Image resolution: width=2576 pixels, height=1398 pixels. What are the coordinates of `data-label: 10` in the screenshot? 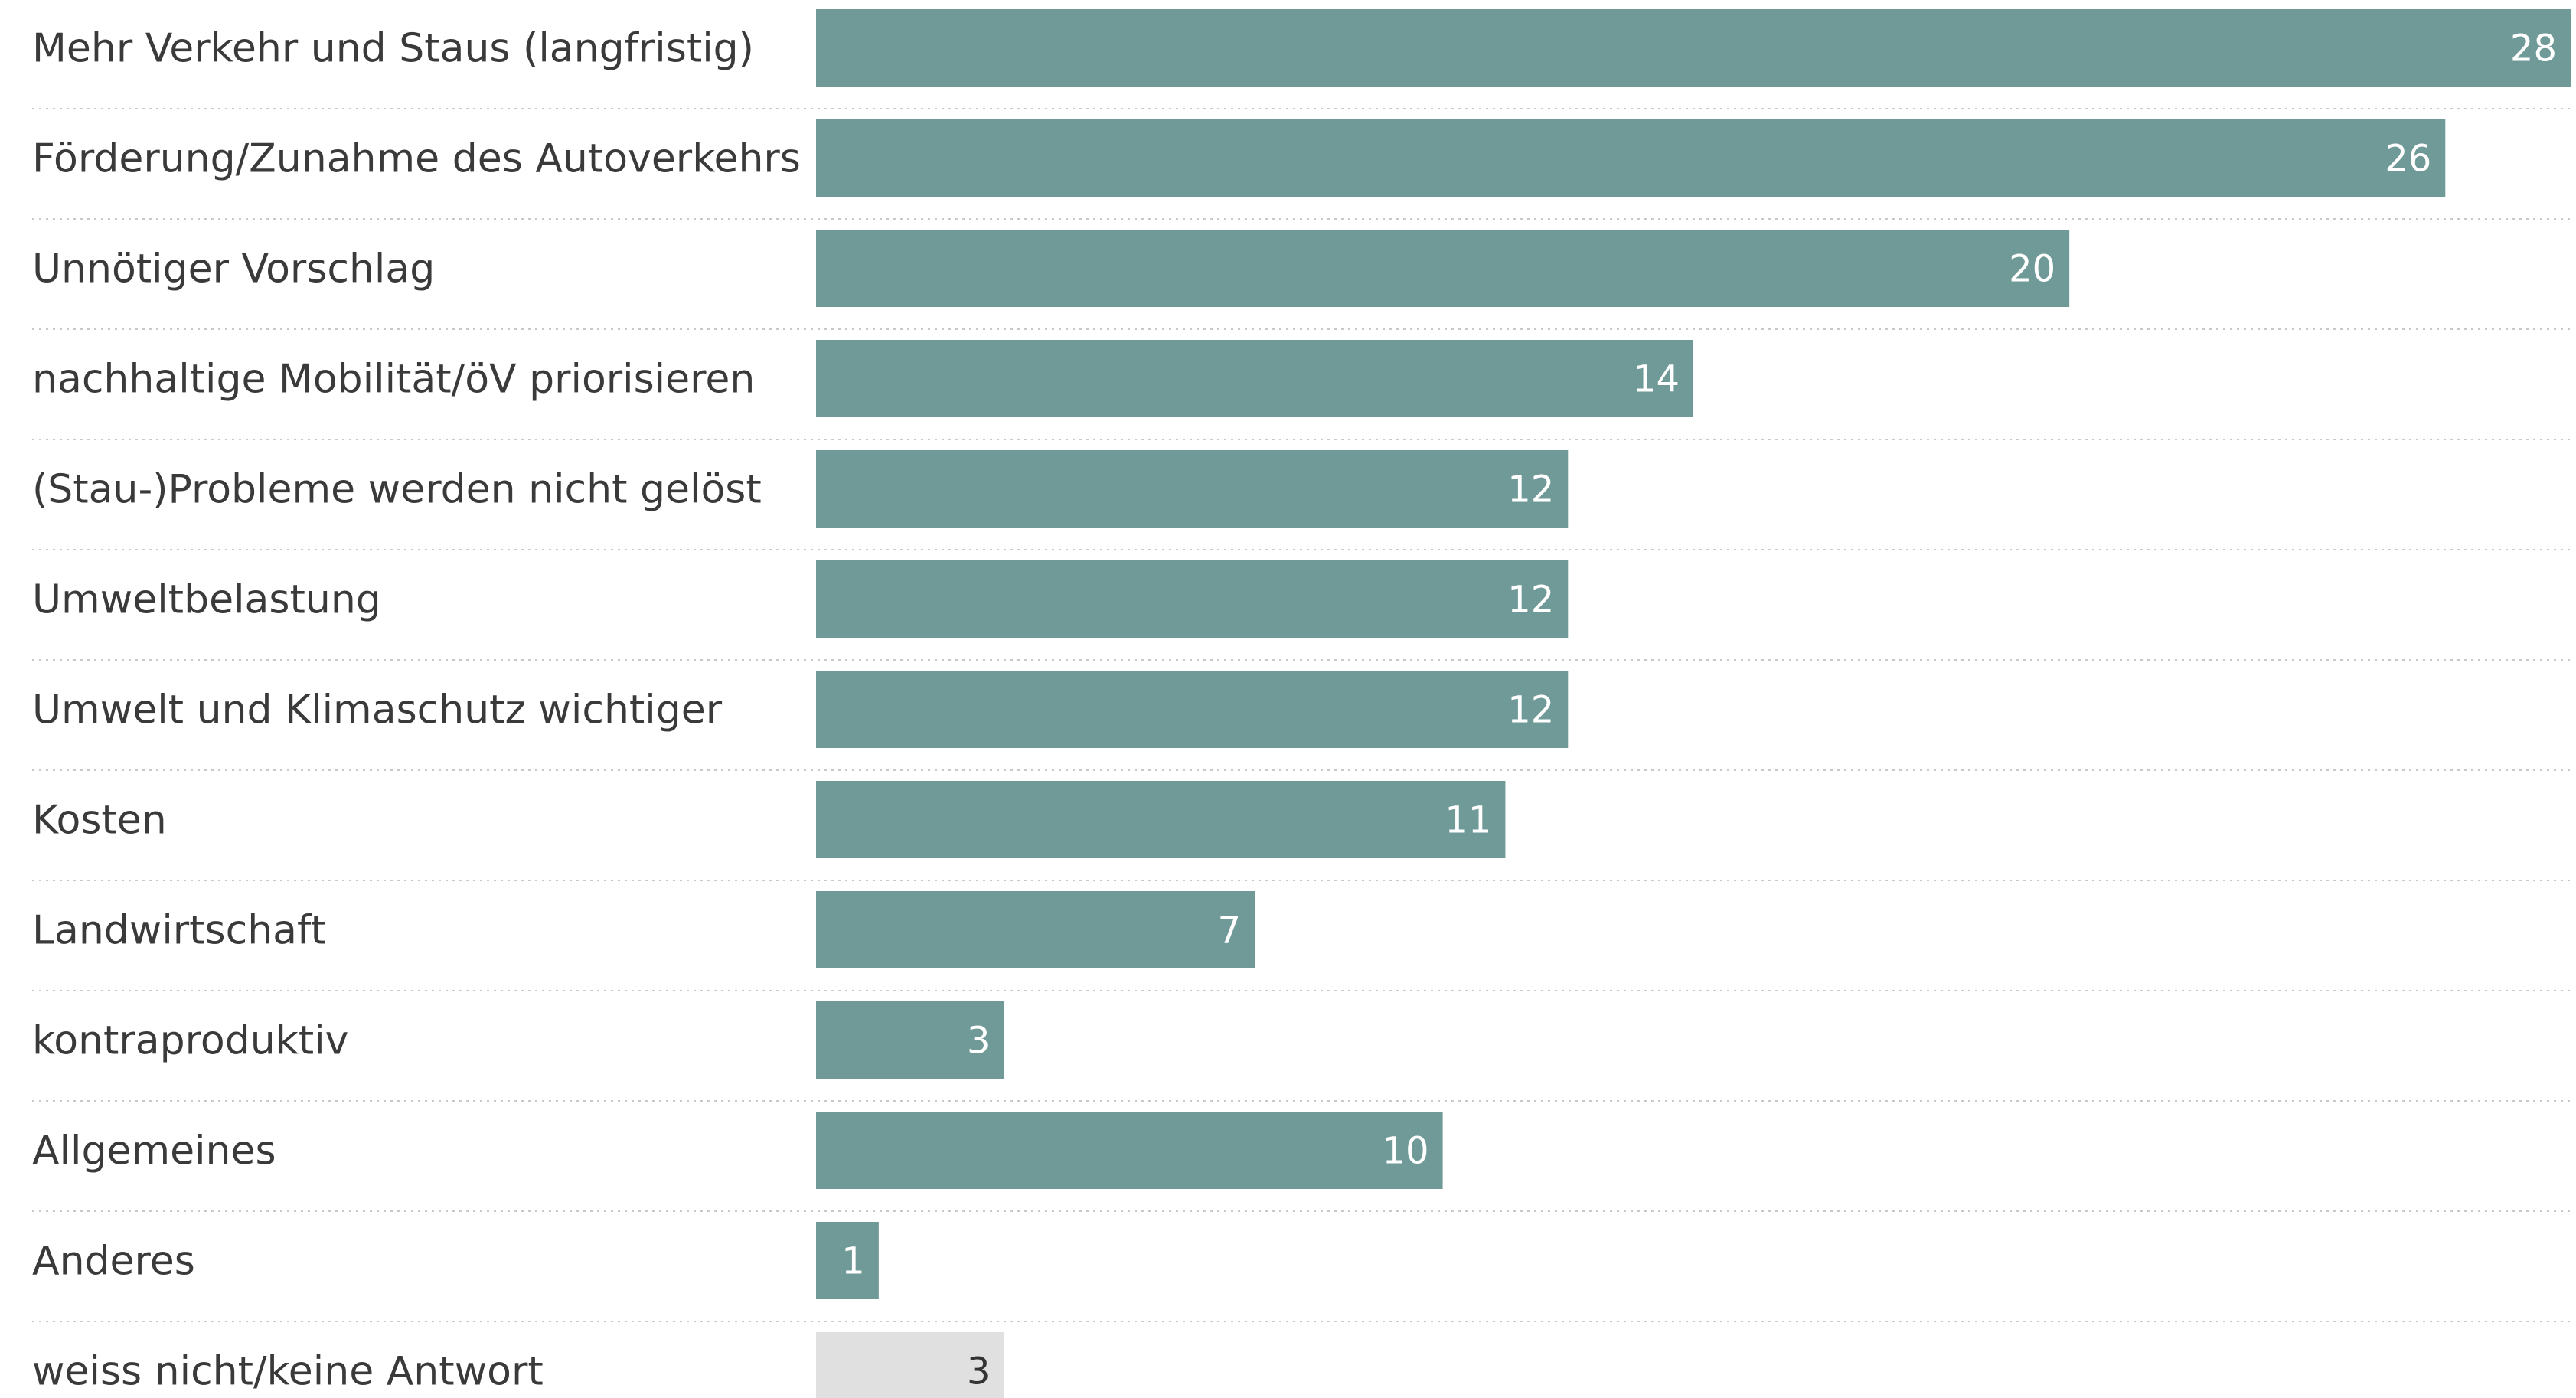 It's located at (1405, 1151).